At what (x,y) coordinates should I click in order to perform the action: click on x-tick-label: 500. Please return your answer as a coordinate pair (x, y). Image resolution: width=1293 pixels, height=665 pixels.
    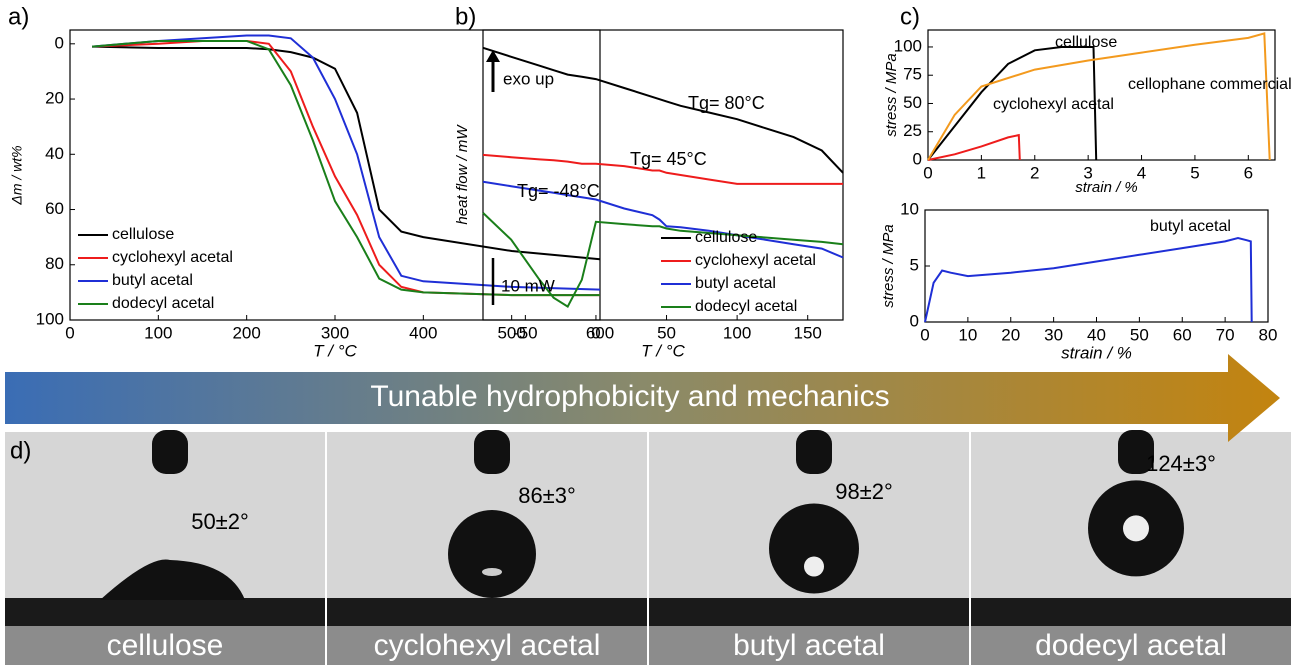
    Looking at the image, I should click on (511, 332).